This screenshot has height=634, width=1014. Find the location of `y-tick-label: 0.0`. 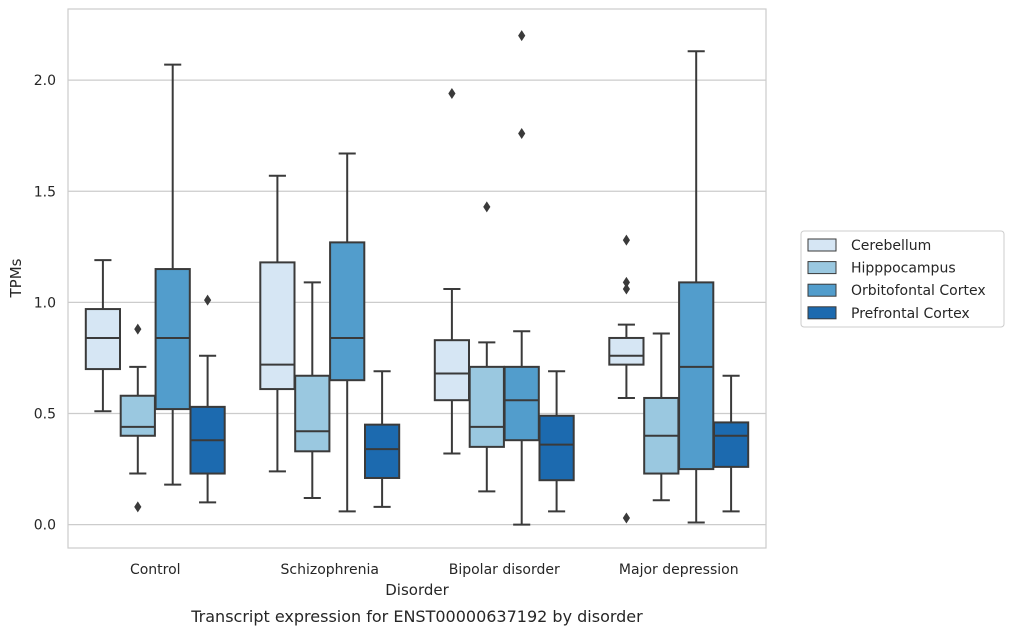

y-tick-label: 0.0 is located at coordinates (45, 526).